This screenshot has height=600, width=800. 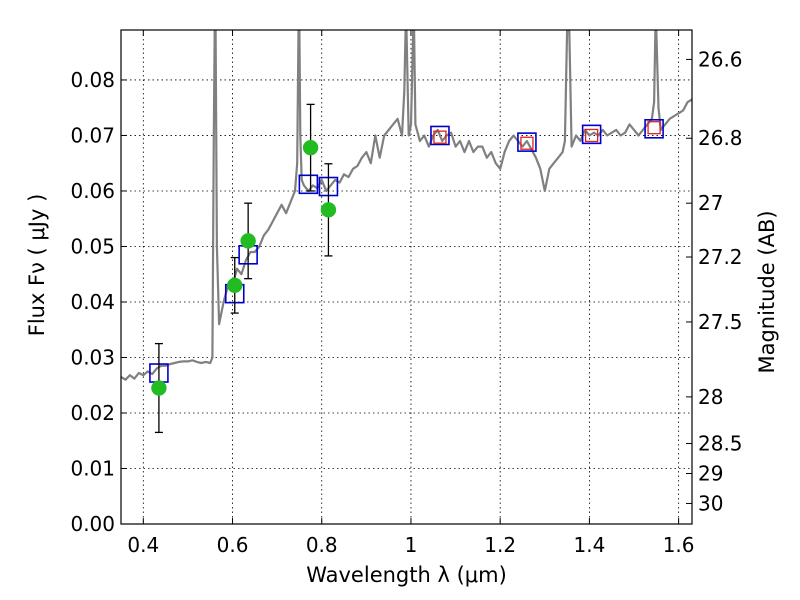 What do you see at coordinates (720, 257) in the screenshot?
I see `y2-tick-label: 27.2` at bounding box center [720, 257].